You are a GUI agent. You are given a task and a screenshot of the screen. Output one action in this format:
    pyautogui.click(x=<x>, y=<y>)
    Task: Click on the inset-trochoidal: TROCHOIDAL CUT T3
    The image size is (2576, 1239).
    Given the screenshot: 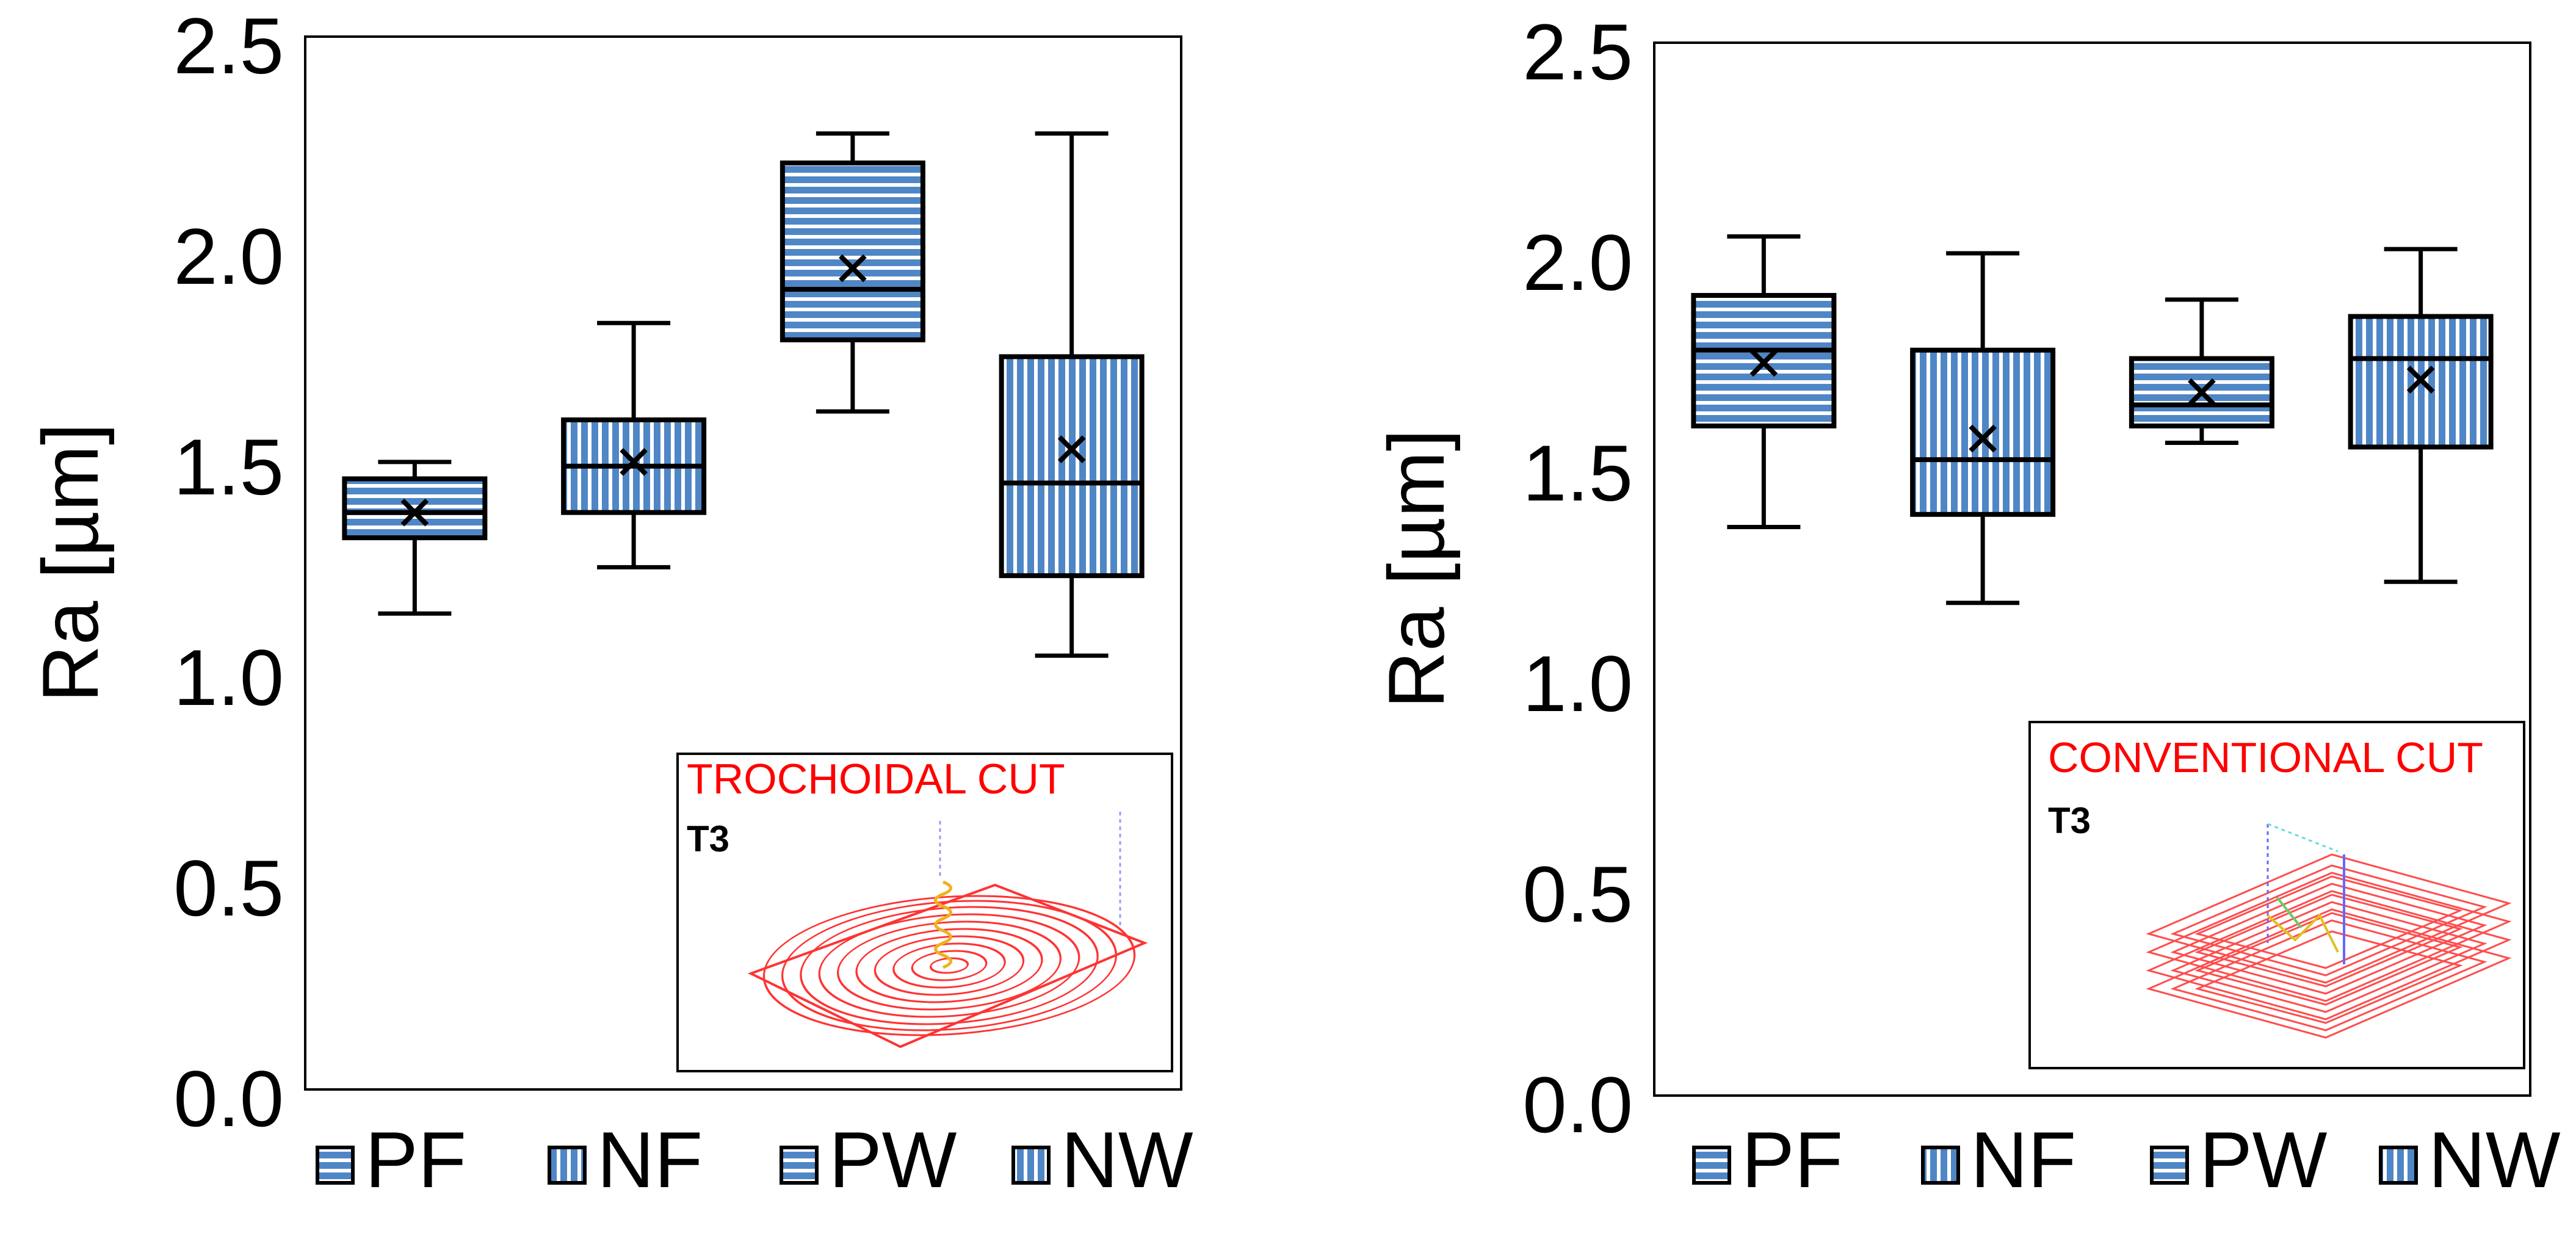 What is the action you would take?
    pyautogui.click(x=924, y=912)
    